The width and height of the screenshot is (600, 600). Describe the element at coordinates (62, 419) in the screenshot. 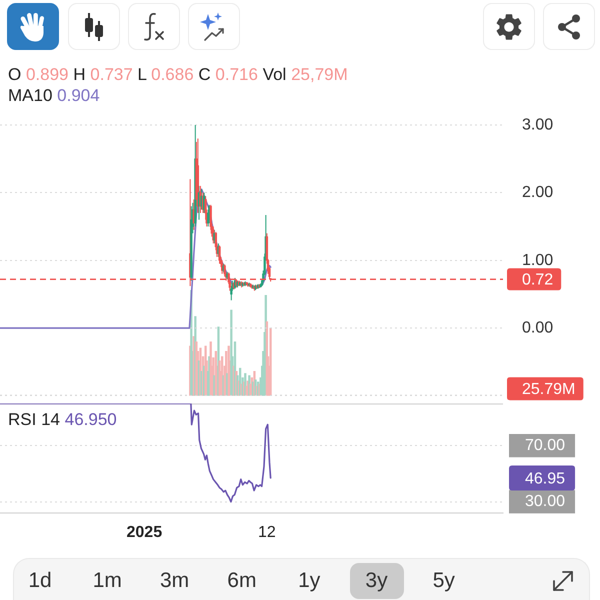

I see `annotation: RSI 14 46.950` at that location.